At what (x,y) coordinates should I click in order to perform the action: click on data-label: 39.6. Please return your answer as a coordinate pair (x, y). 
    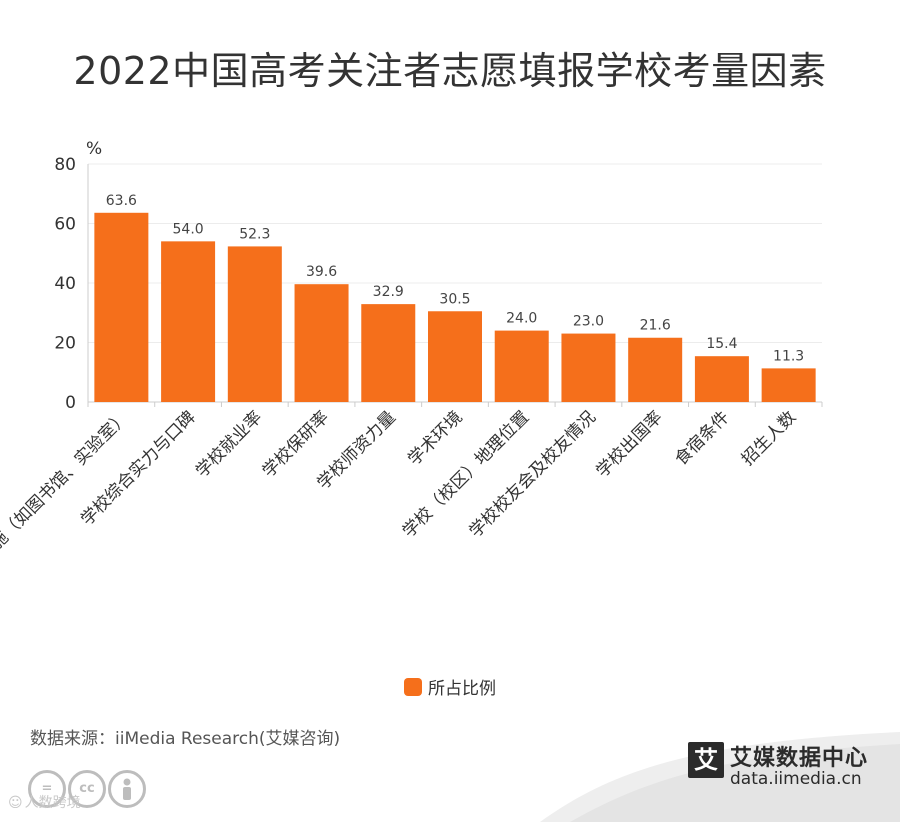
    Looking at the image, I should click on (321, 272).